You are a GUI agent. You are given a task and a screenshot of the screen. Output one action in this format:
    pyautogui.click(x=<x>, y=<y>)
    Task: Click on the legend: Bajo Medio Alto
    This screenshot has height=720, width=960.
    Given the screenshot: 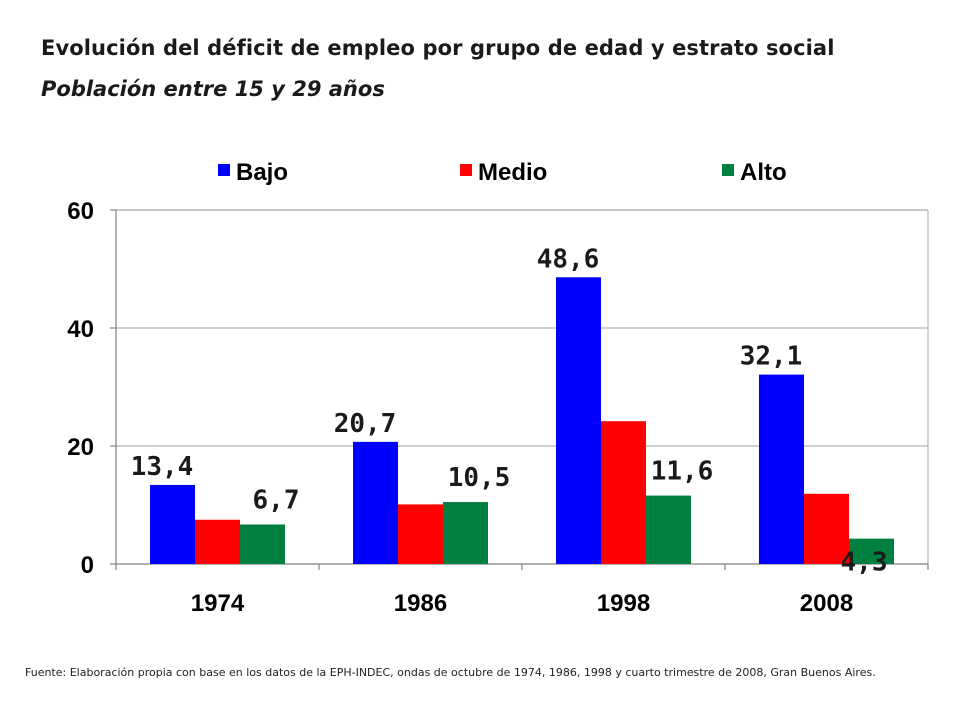 What is the action you would take?
    pyautogui.click(x=502, y=172)
    